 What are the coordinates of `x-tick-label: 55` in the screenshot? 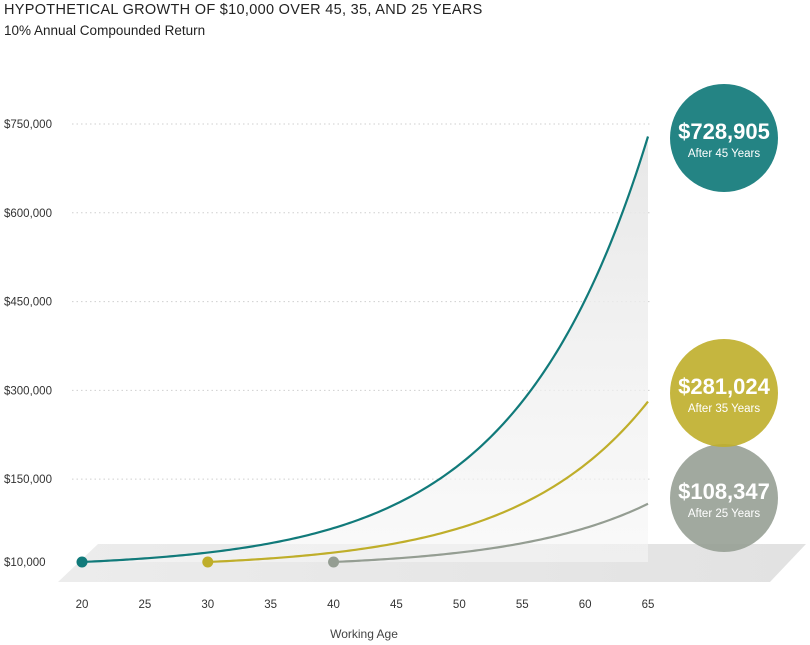 It's located at (522, 605).